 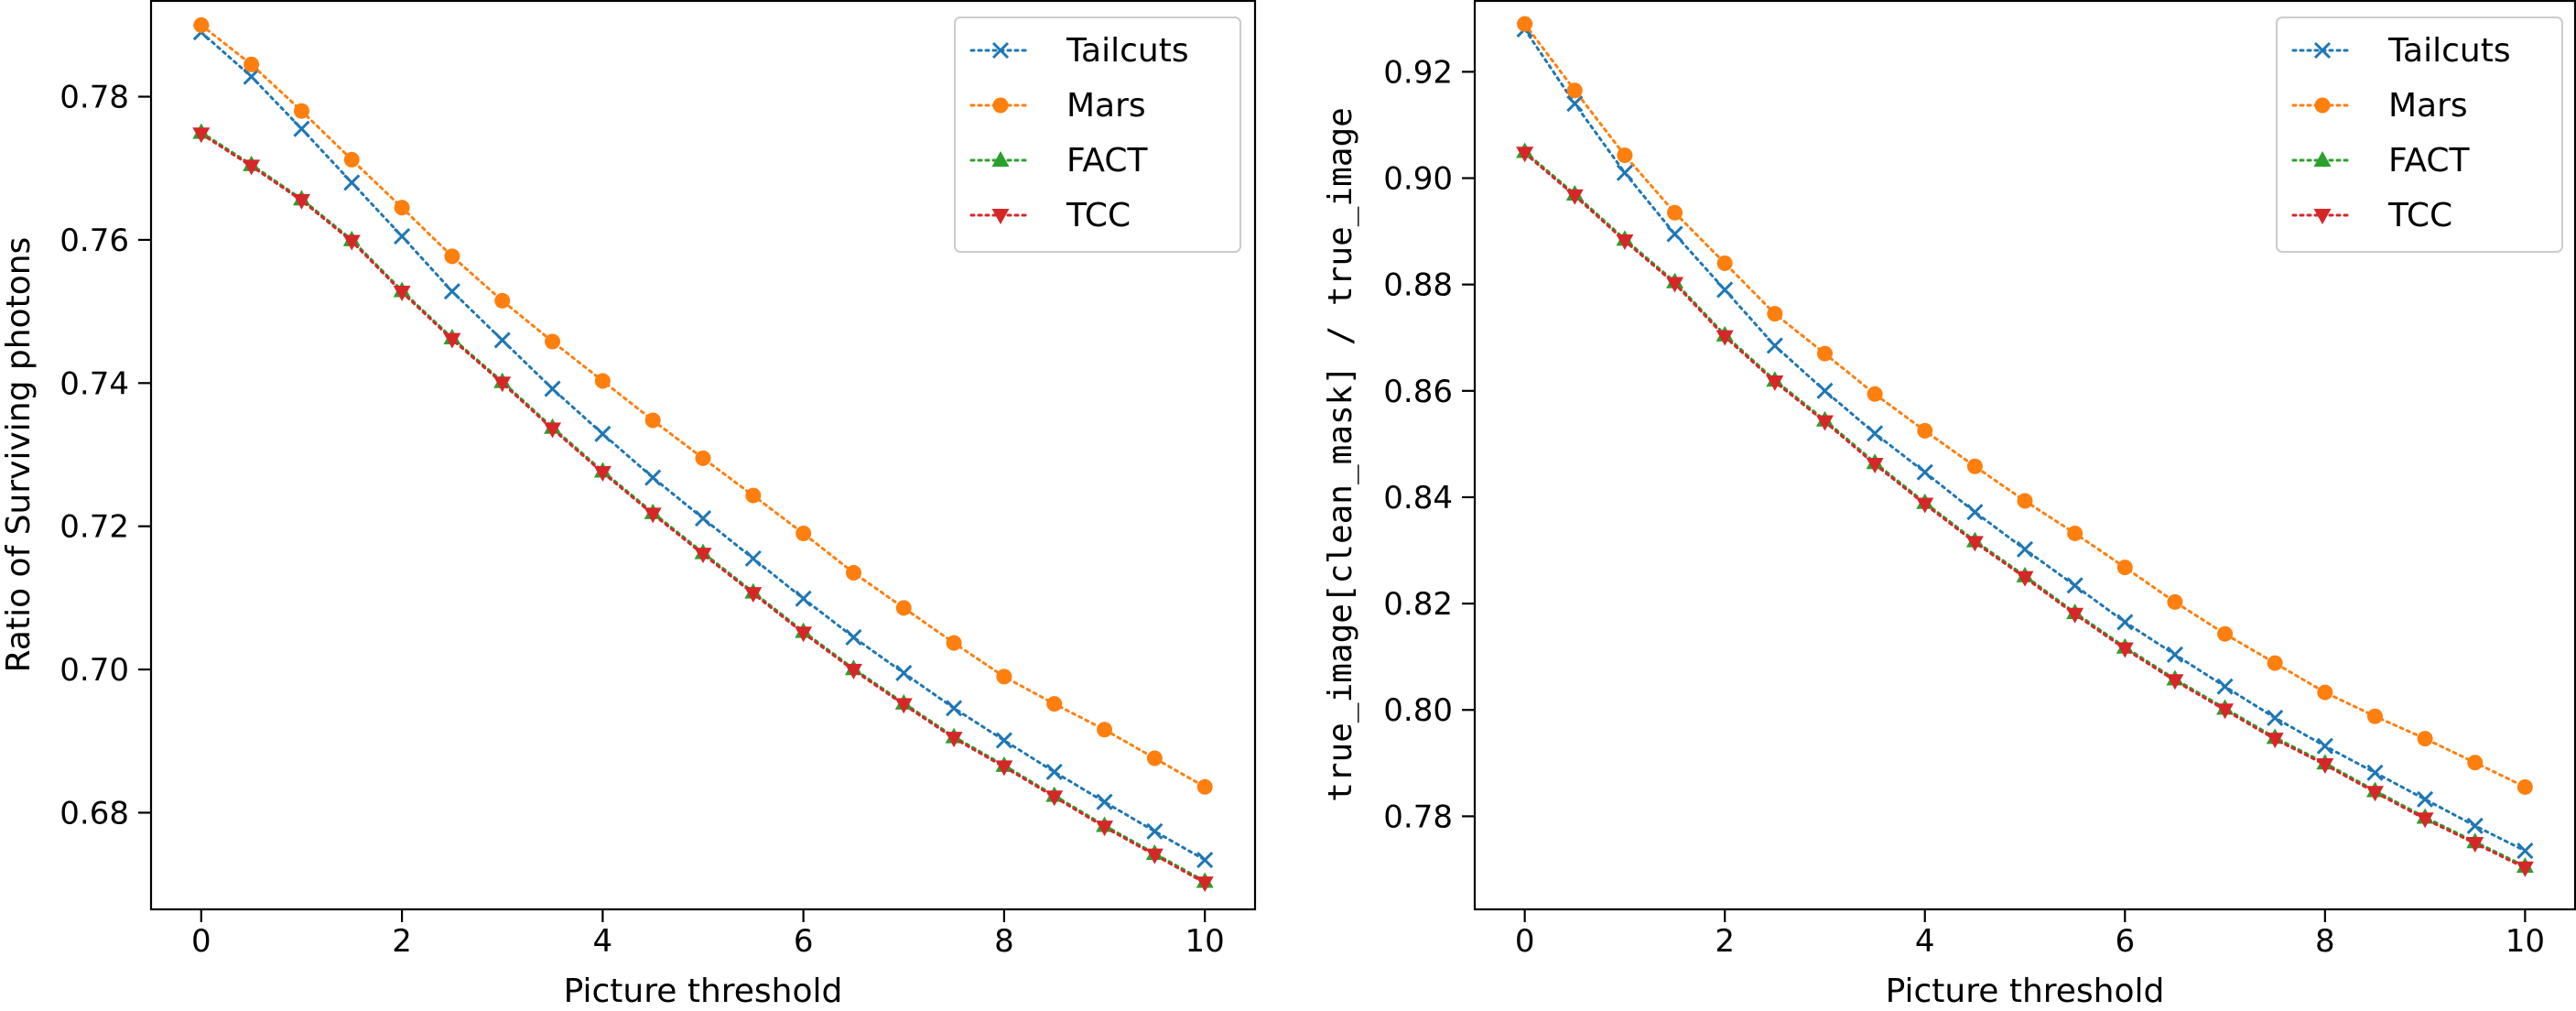 I want to click on legend: Tailcuts Mars FACT TCC, so click(x=2420, y=134).